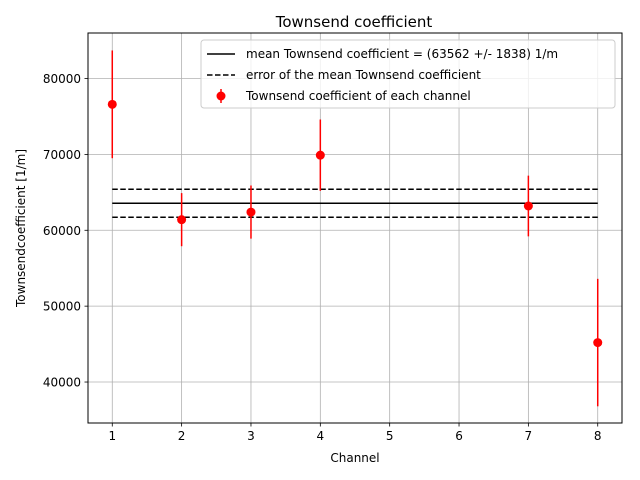 The width and height of the screenshot is (640, 480). Describe the element at coordinates (112, 436) in the screenshot. I see `x-tick-label: 1` at that location.